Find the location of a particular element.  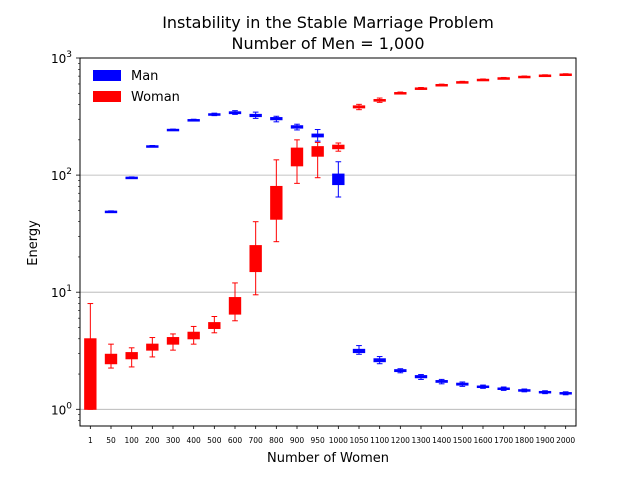

man-box-1900 is located at coordinates (545, 392).